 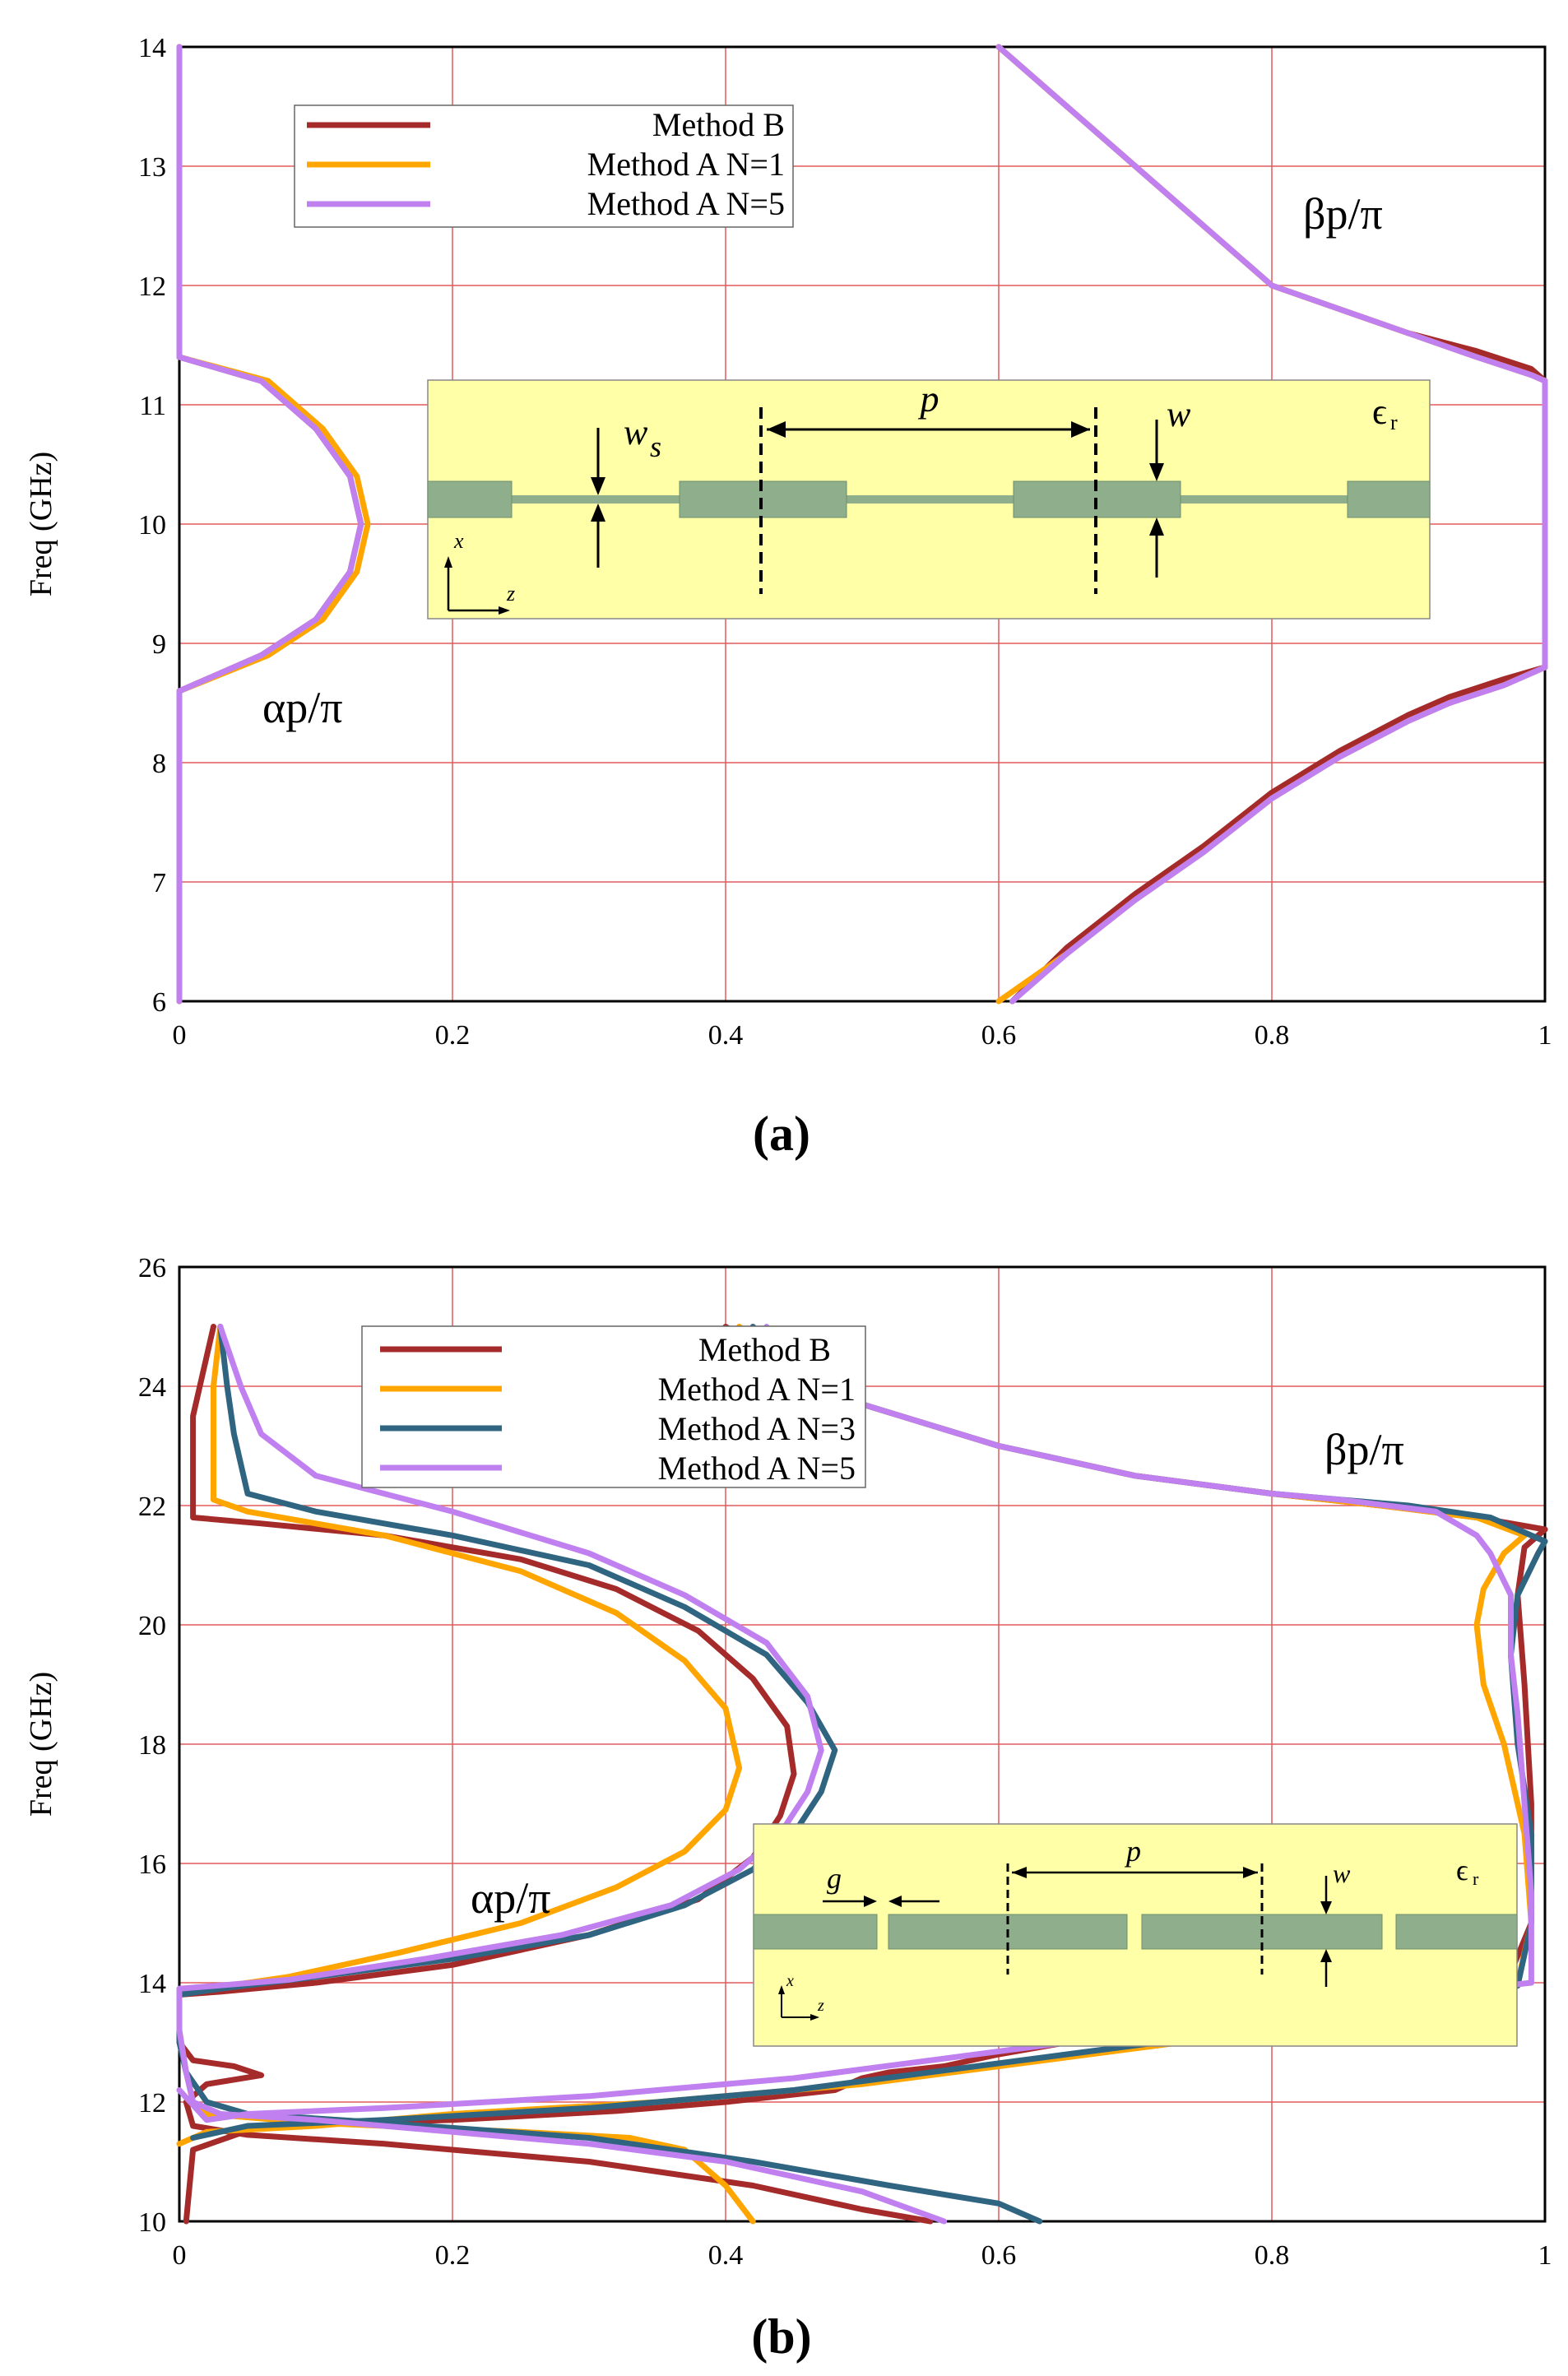 I want to click on annotation-b-alpha: αp/π, so click(x=511, y=1898).